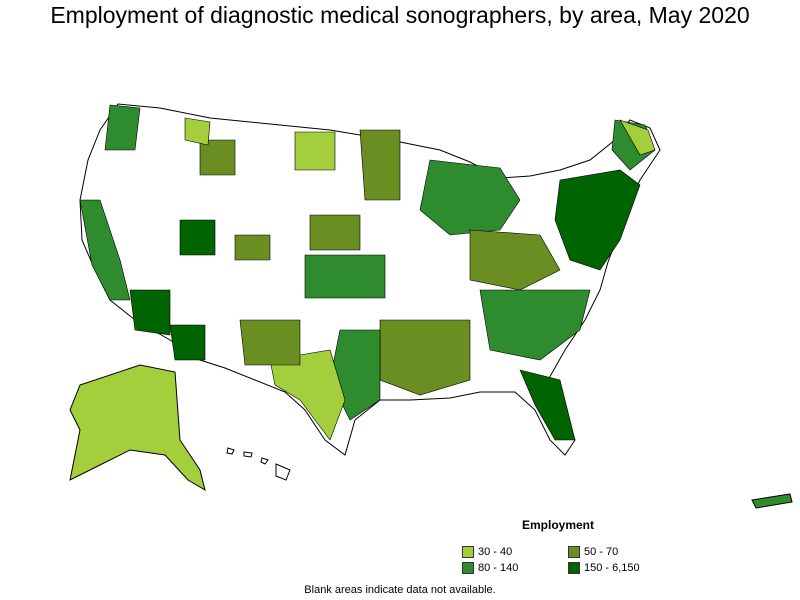 This screenshot has width=800, height=600. Describe the element at coordinates (612, 568) in the screenshot. I see `legend-label: 150 - 6,150` at that location.